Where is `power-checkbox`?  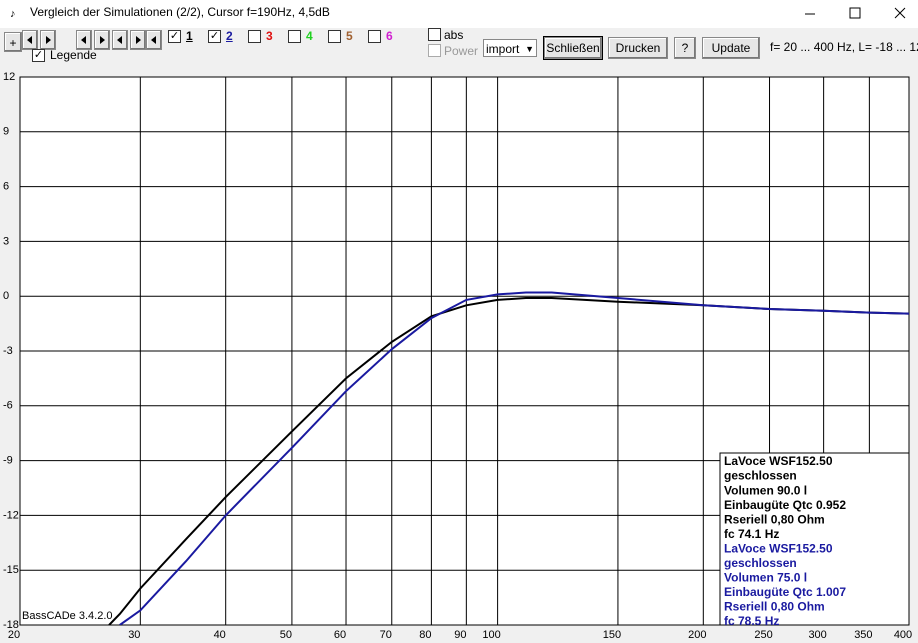
power-checkbox is located at coordinates (434, 50).